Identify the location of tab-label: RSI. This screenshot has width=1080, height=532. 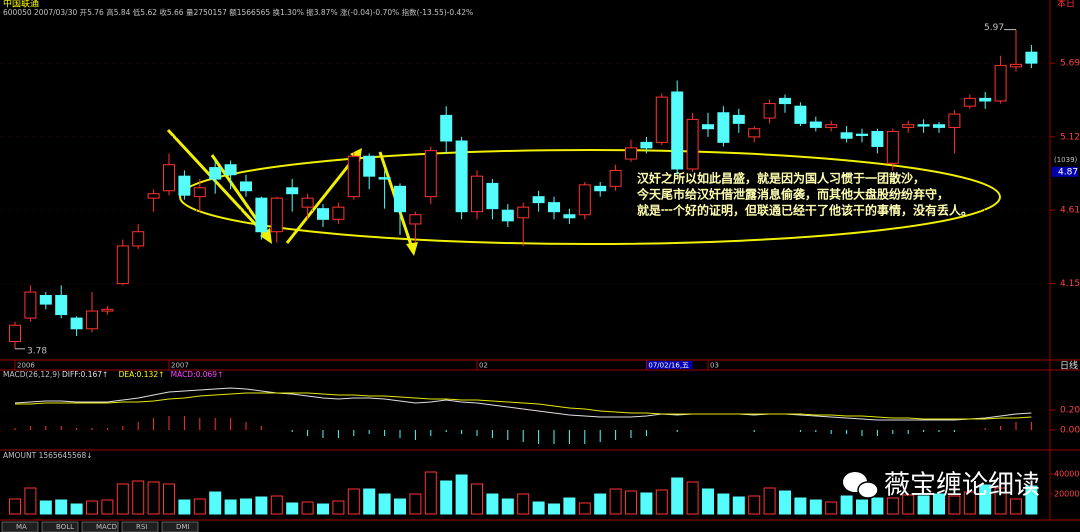
(141, 527).